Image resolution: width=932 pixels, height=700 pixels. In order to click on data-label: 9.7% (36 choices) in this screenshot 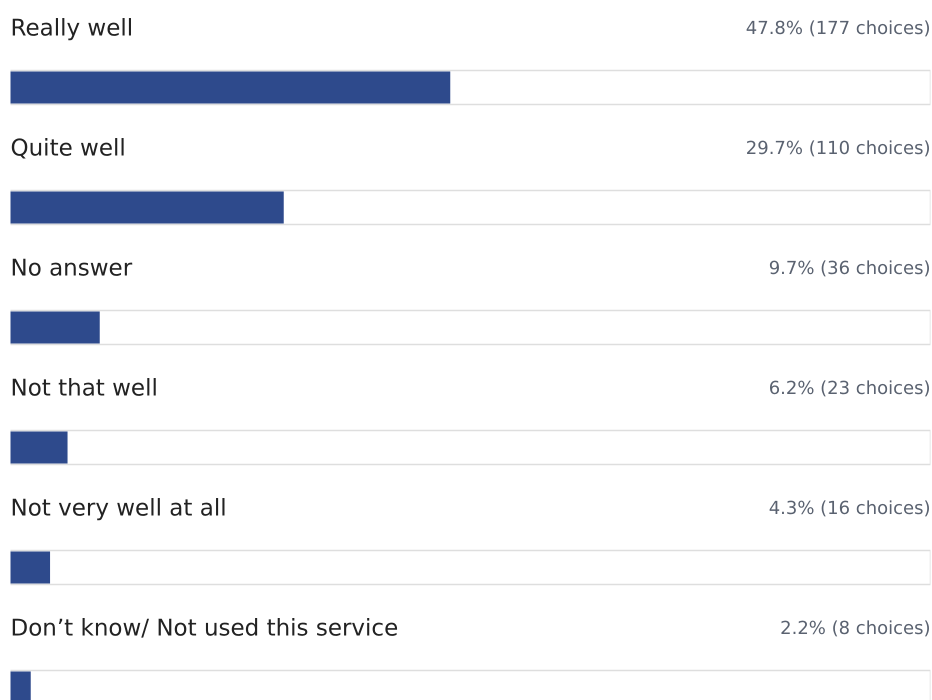, I will do `click(849, 268)`.